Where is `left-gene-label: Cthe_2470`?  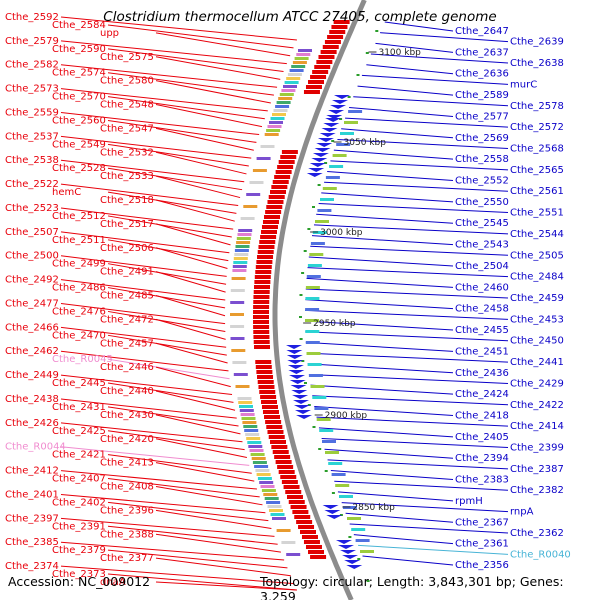 left-gene-label: Cthe_2470 is located at coordinates (79, 335).